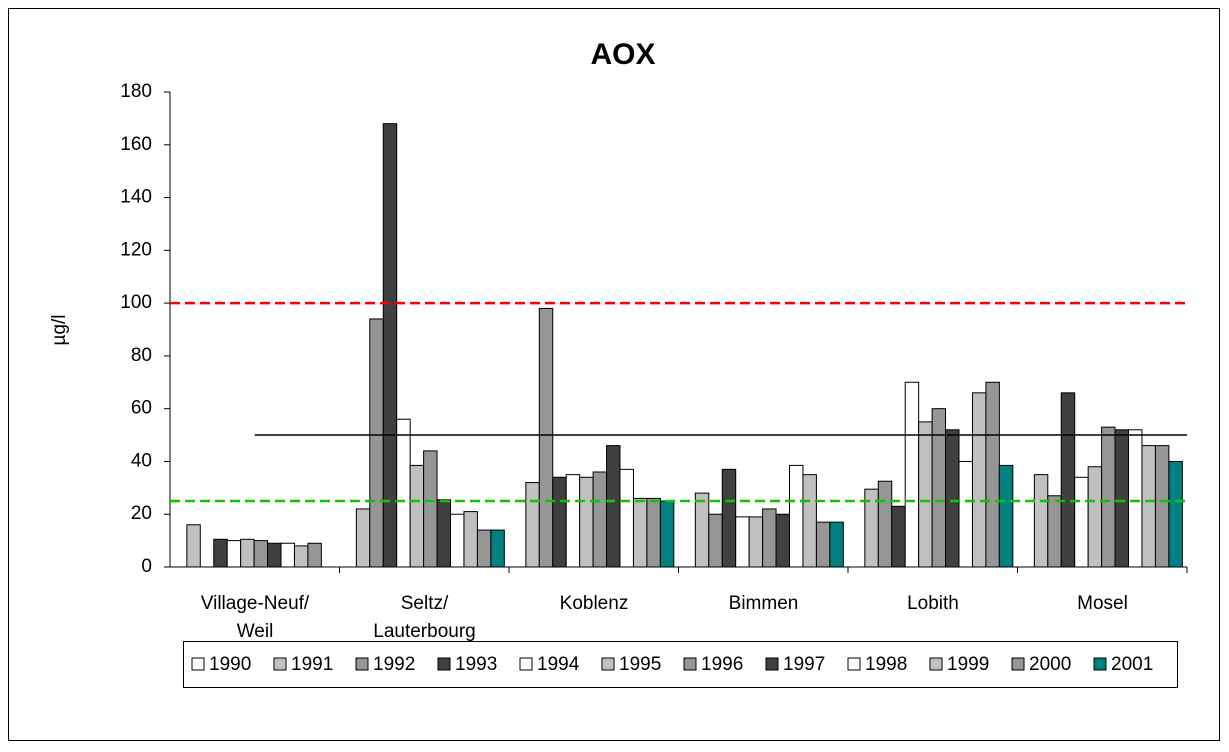 The width and height of the screenshot is (1229, 752). I want to click on y-tick-label: 80, so click(141, 355).